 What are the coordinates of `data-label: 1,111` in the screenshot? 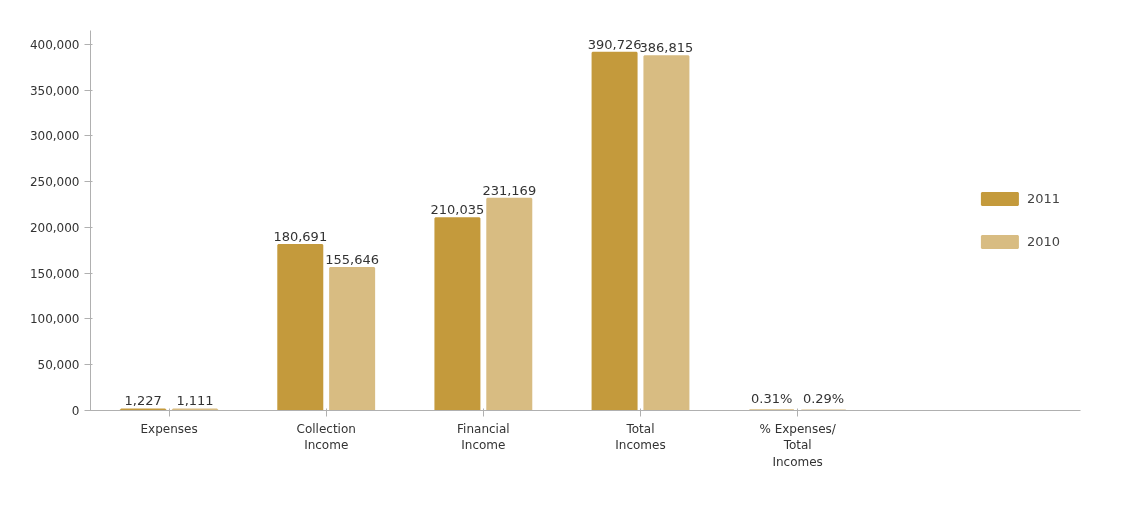 It's located at (195, 401).